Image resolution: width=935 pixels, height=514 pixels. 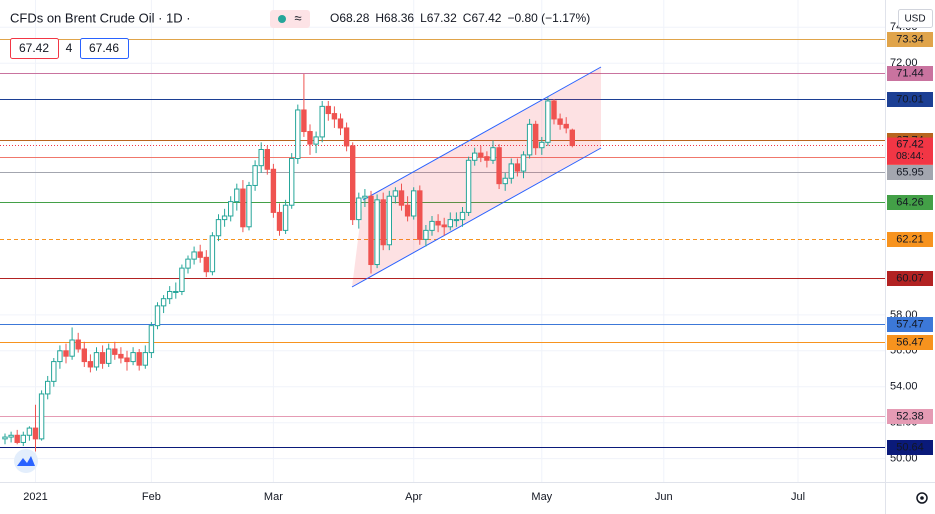 I want to click on level-label: 70.01, so click(x=910, y=99).